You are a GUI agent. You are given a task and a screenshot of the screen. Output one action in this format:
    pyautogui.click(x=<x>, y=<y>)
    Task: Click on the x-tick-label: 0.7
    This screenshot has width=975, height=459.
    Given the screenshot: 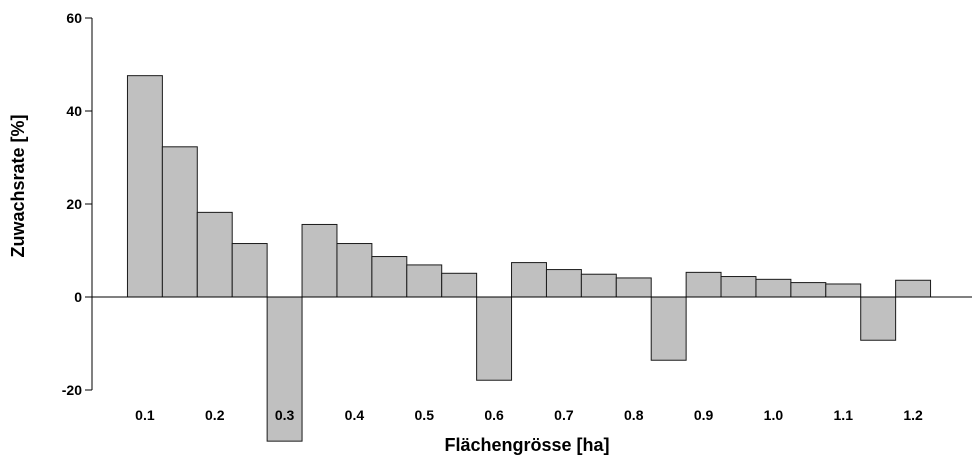 What is the action you would take?
    pyautogui.click(x=564, y=415)
    